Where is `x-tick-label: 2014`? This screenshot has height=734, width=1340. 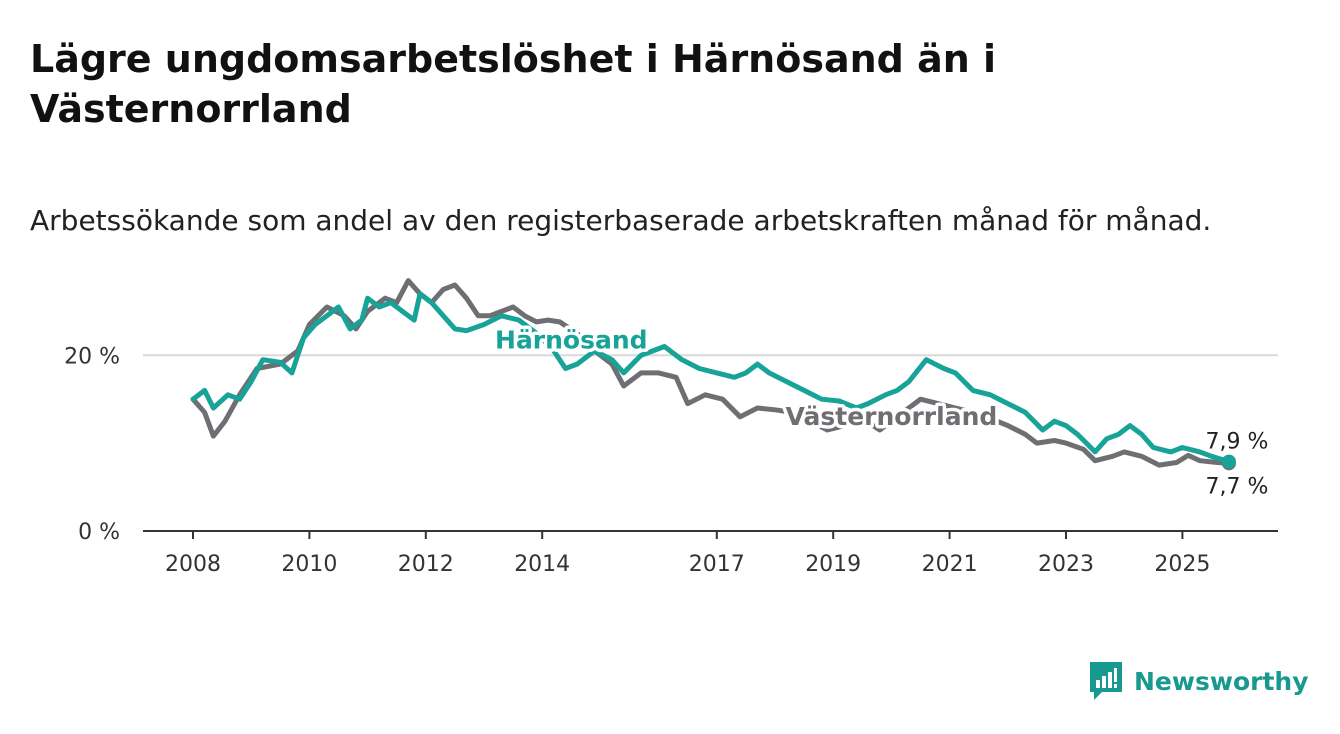
x-tick-label: 2014 is located at coordinates (542, 564).